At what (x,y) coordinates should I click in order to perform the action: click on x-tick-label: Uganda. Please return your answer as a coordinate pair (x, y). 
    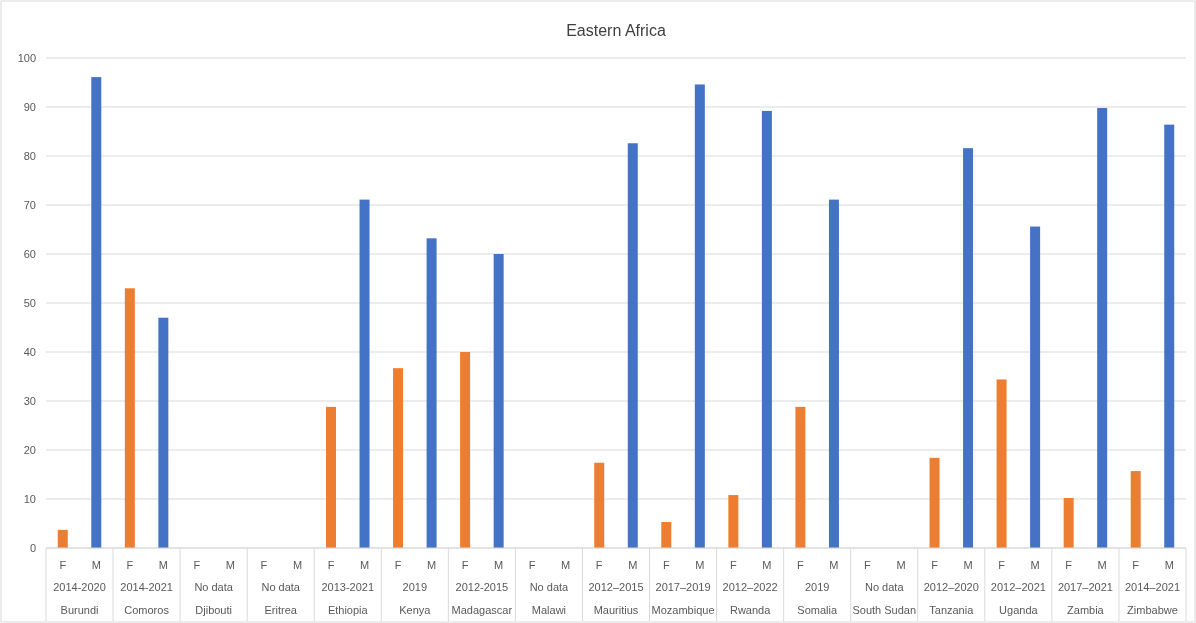
    Looking at the image, I should click on (1019, 610).